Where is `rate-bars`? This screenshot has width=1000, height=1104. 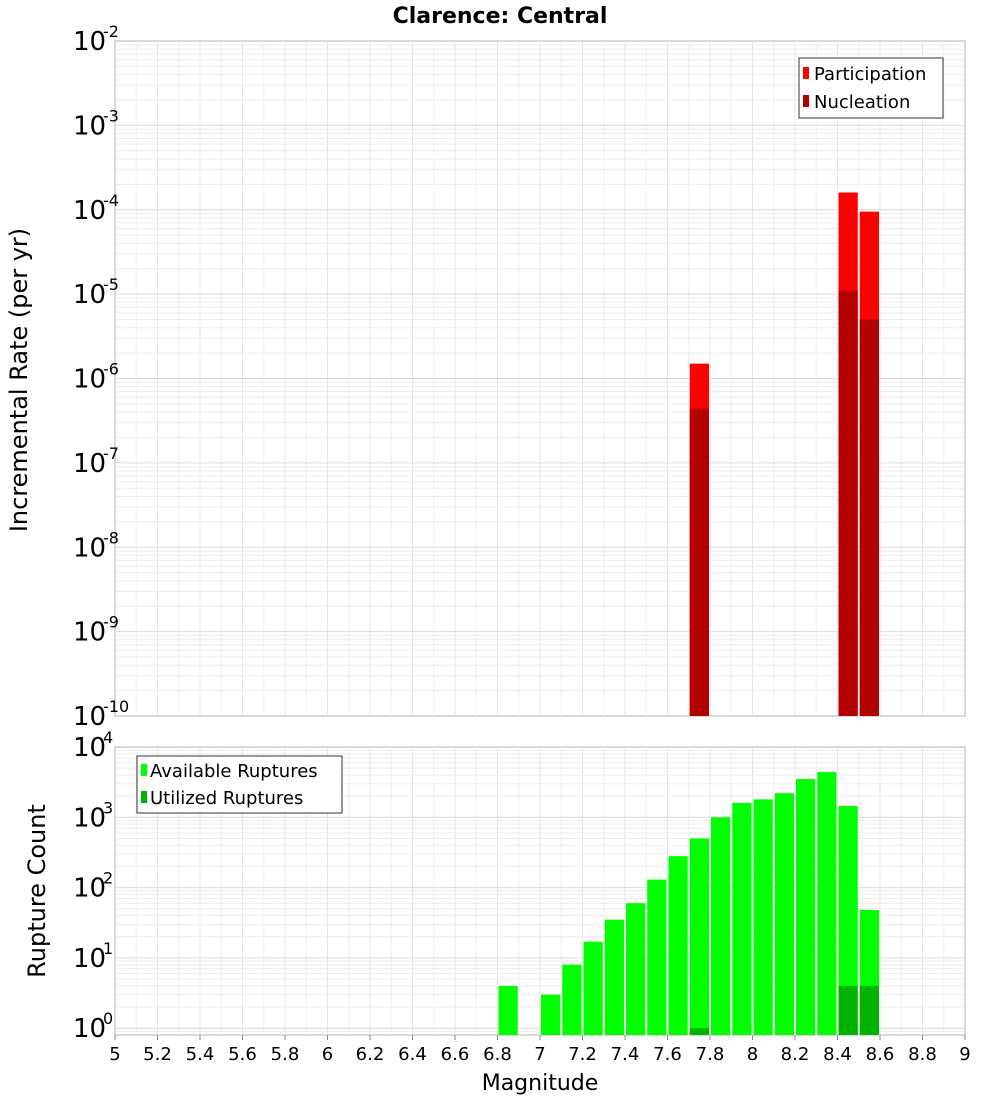
rate-bars is located at coordinates (784, 454).